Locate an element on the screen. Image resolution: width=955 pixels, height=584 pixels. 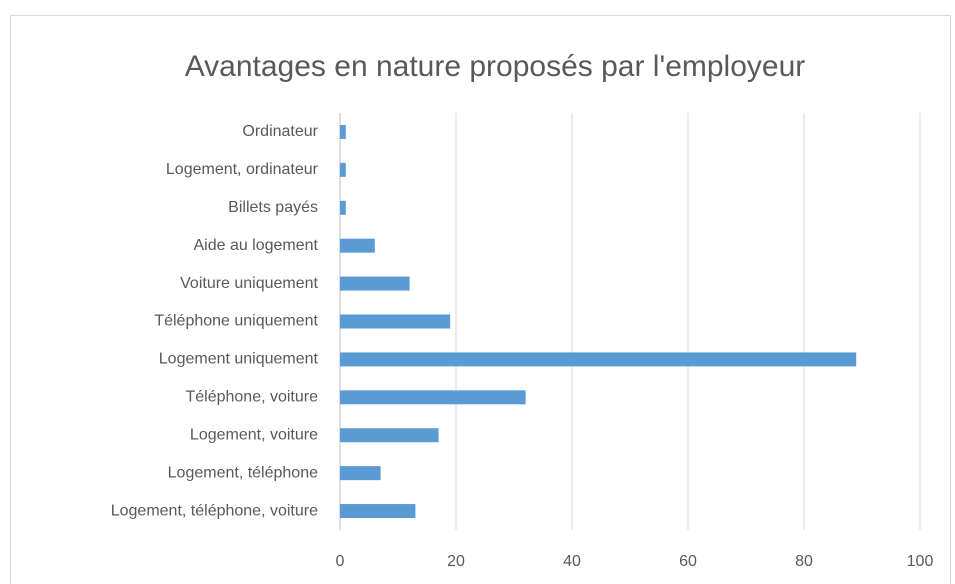
y-tick-label: Billets payés is located at coordinates (273, 207).